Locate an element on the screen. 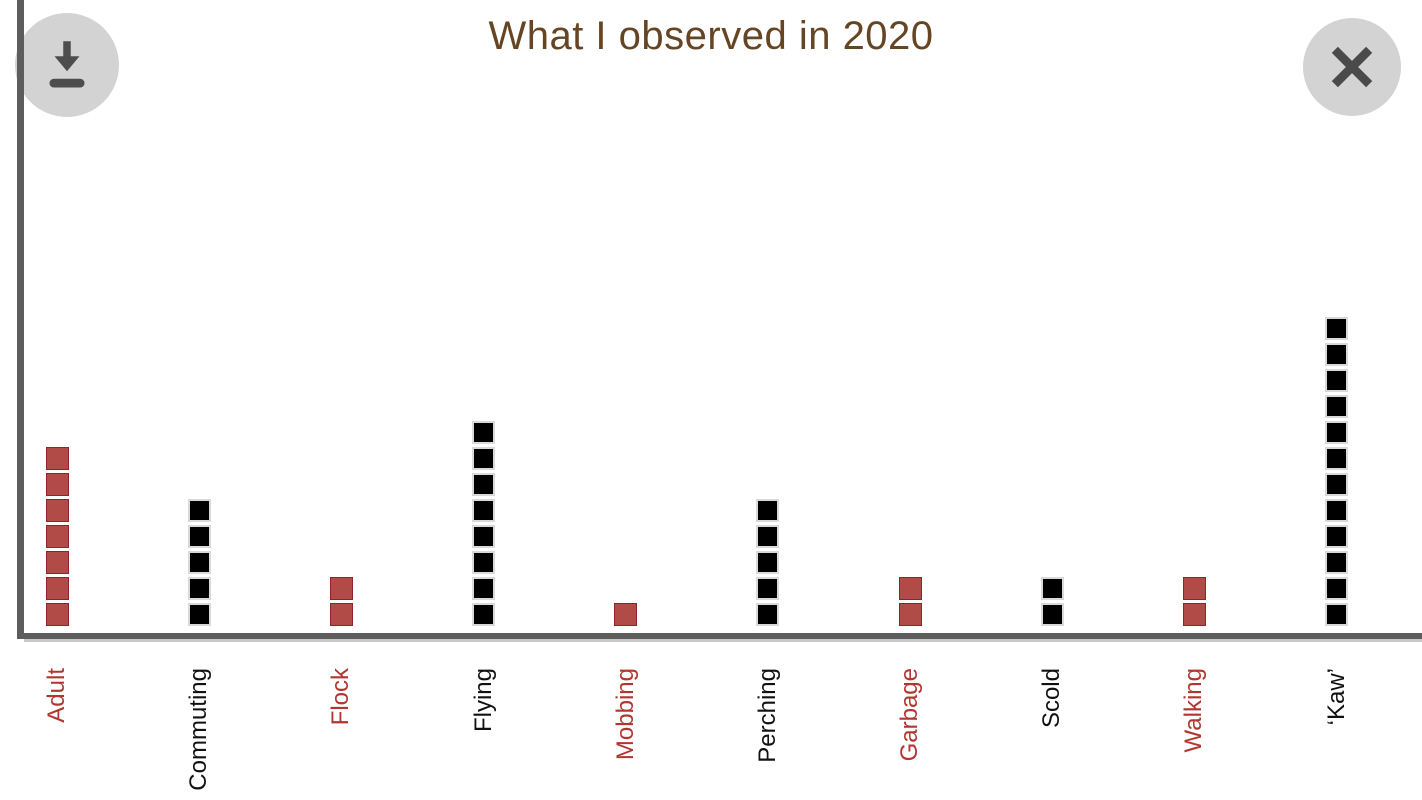 This screenshot has width=1422, height=800. x-axis-label: Flying is located at coordinates (483, 700).